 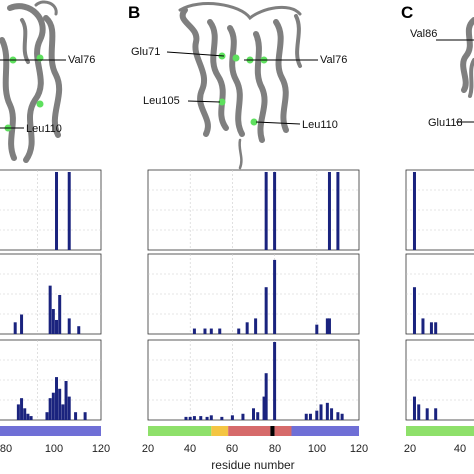 What do you see at coordinates (252, 465) in the screenshot?
I see `x-axis-label: residue number` at bounding box center [252, 465].